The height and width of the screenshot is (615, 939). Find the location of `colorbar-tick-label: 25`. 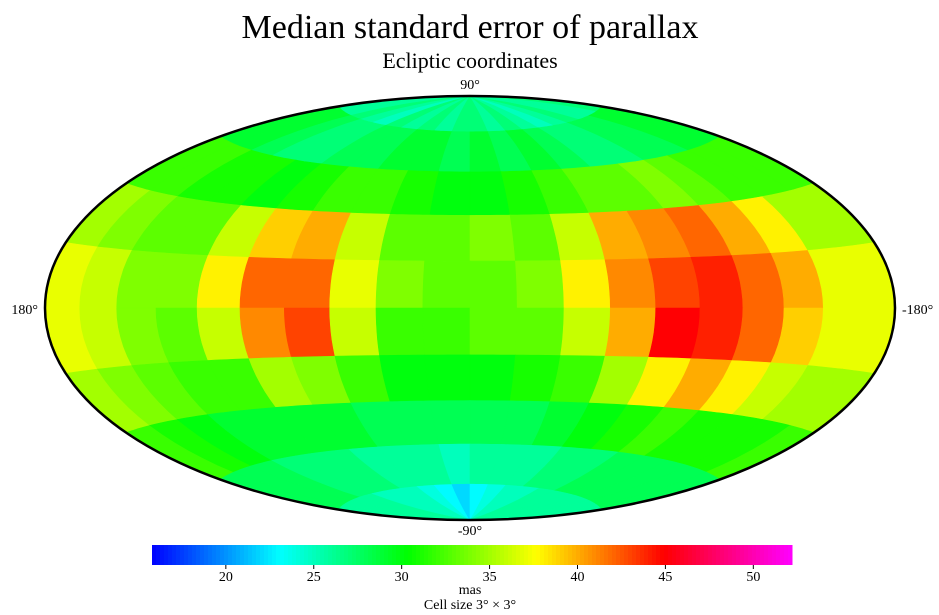

colorbar-tick-label: 25 is located at coordinates (314, 577).